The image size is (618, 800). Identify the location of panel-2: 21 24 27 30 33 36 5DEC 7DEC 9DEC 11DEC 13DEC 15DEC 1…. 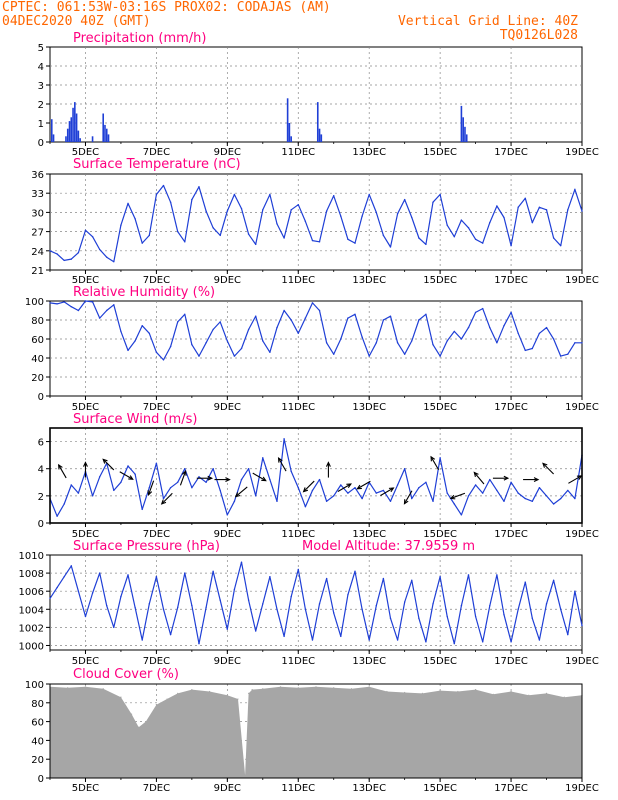
(315, 221).